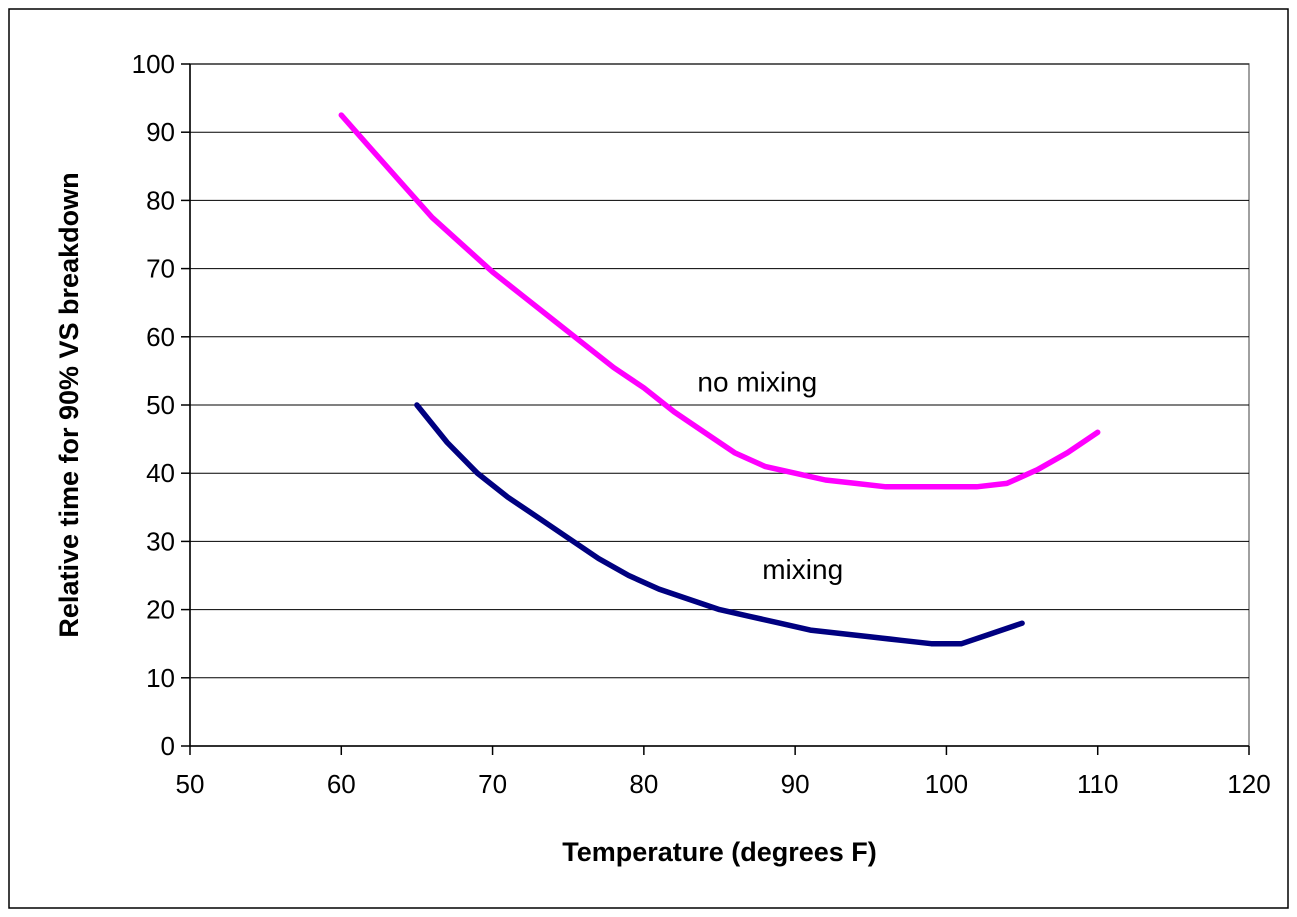  I want to click on y-tick-label: 70, so click(160, 269).